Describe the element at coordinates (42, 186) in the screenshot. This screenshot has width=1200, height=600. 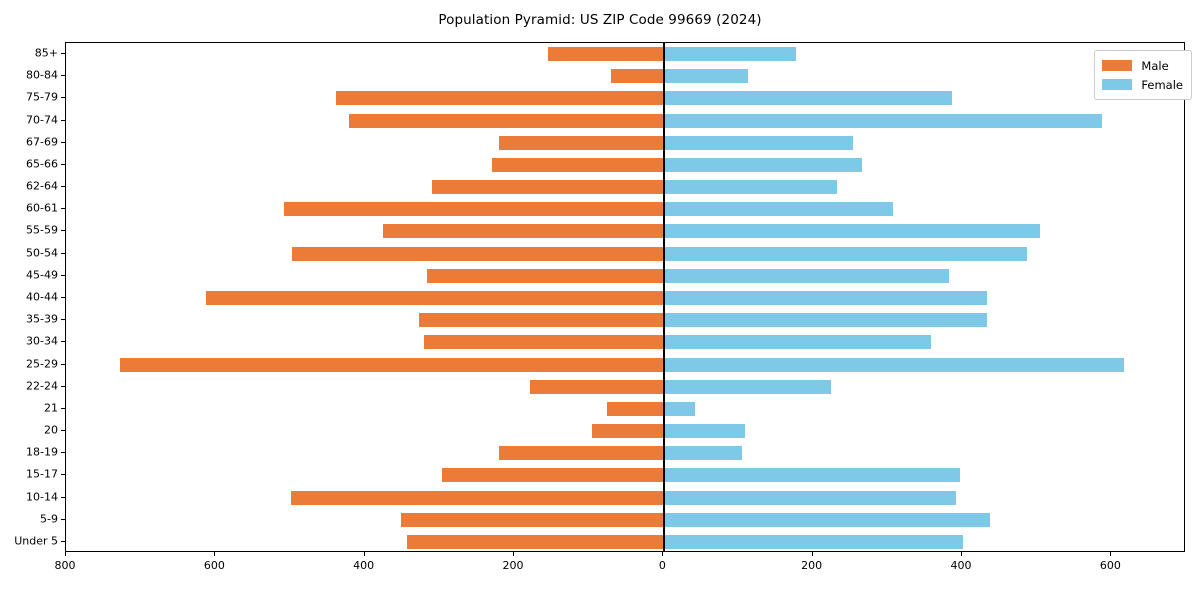
I see `y-axis-tick-label: 62-64` at that location.